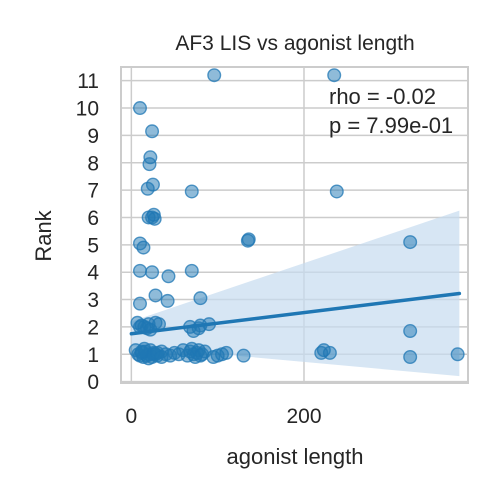 This screenshot has width=500, height=500. What do you see at coordinates (93, 355) in the screenshot?
I see `y-tick-label: 1` at bounding box center [93, 355].